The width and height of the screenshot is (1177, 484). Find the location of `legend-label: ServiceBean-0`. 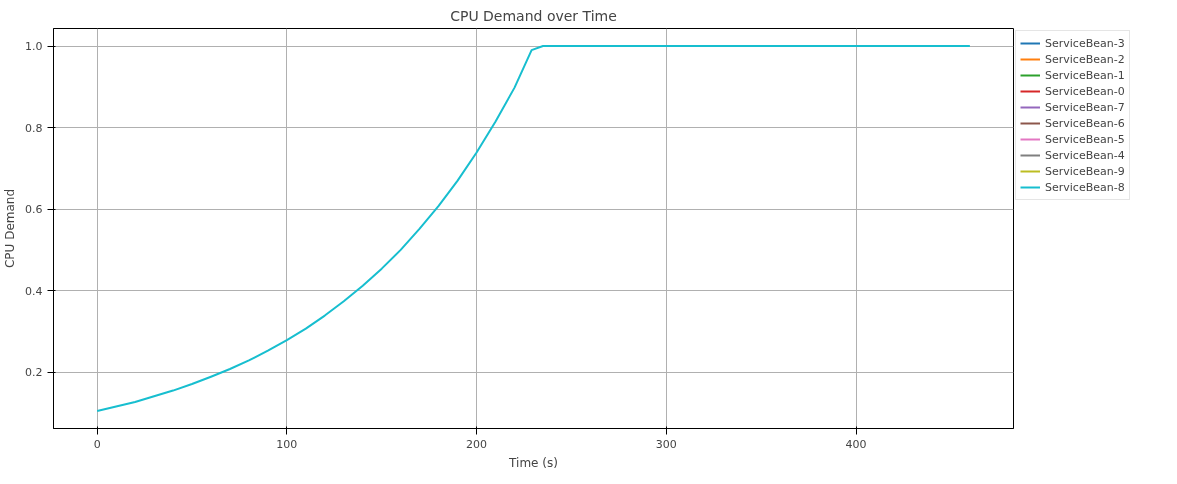

legend-label: ServiceBean-0 is located at coordinates (1085, 91).